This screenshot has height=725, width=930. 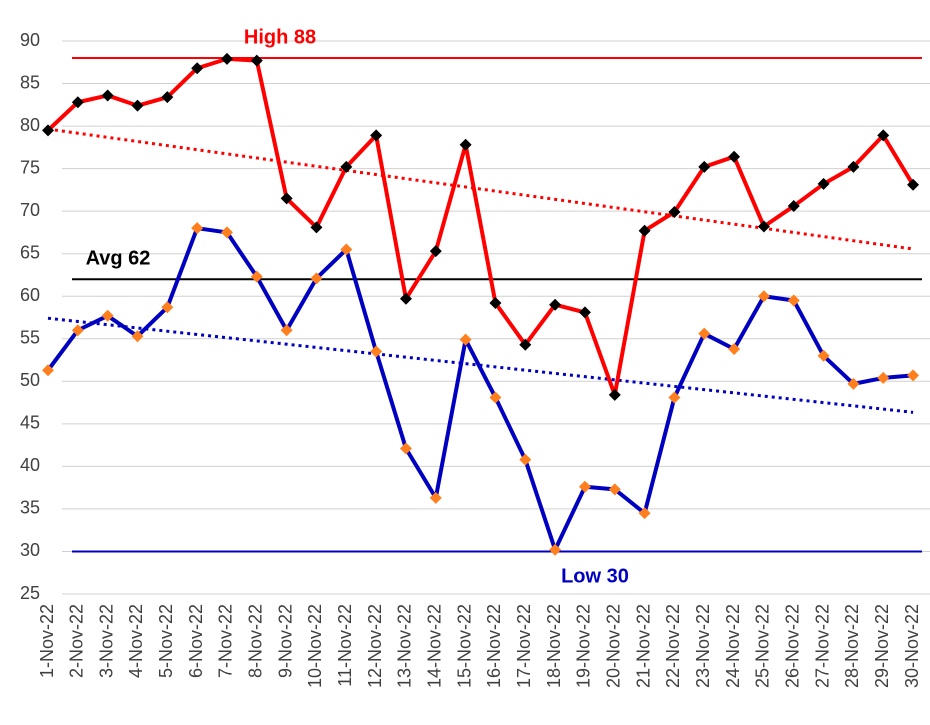 I want to click on y-tick-label: 55, so click(x=30, y=338).